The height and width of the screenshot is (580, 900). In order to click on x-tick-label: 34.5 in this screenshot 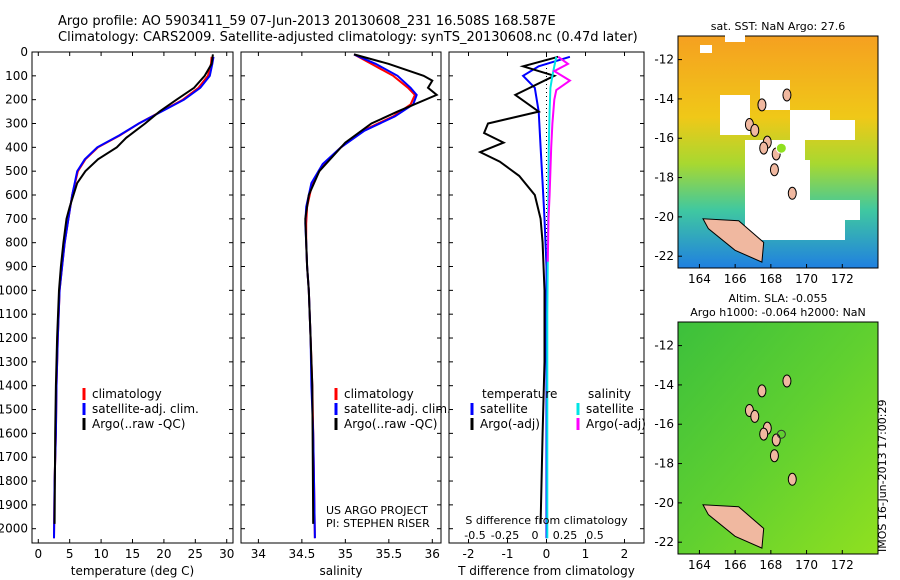, I will do `click(302, 554)`.